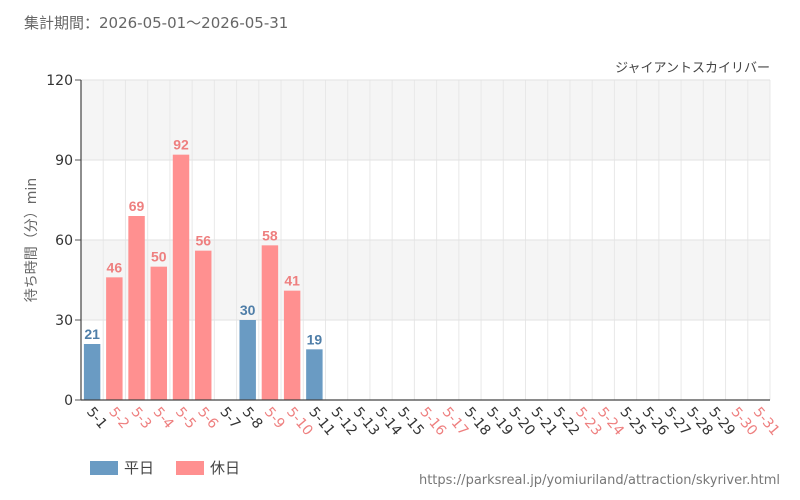  I want to click on y-tick-label: 90, so click(64, 161).